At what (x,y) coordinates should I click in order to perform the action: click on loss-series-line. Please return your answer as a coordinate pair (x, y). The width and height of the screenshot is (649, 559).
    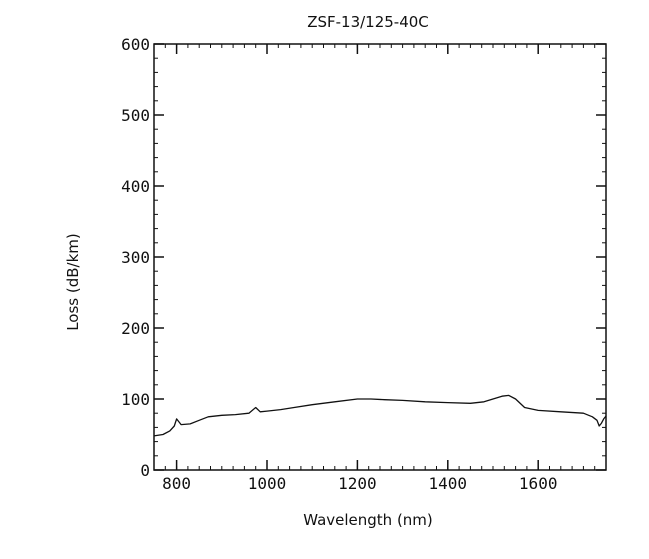
    Looking at the image, I should click on (380, 415).